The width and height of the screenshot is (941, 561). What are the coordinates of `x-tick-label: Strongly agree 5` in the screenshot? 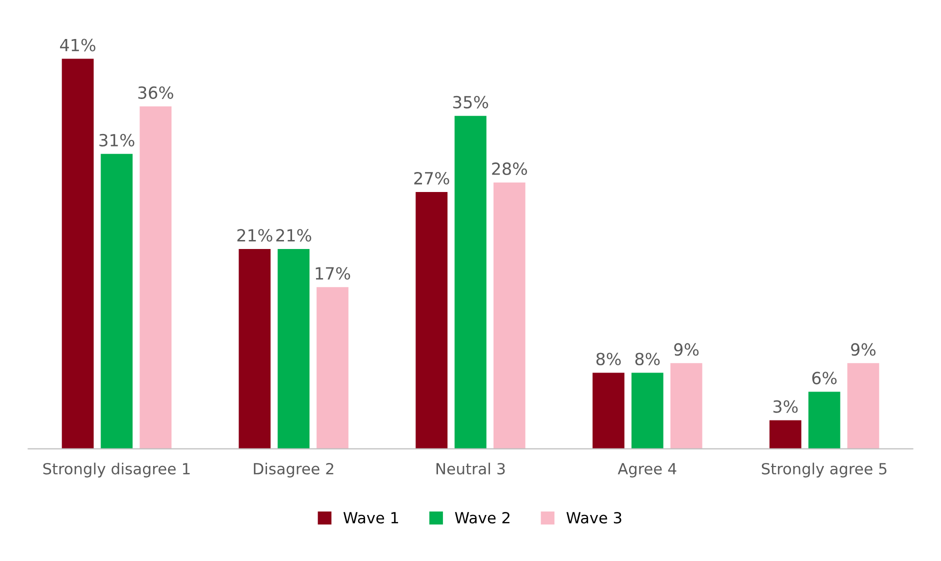 It's located at (824, 470).